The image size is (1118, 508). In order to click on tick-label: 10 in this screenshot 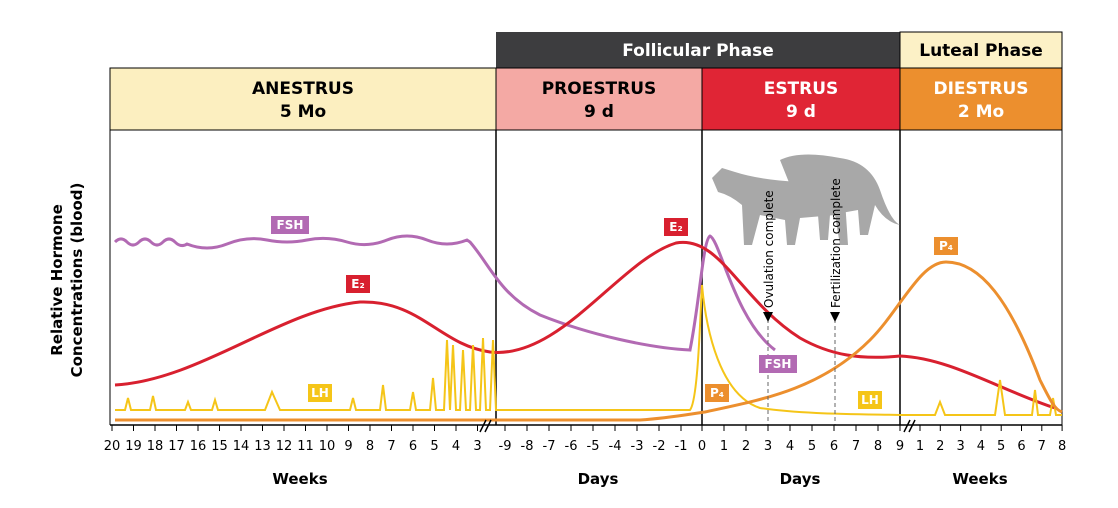, I will do `click(327, 446)`.